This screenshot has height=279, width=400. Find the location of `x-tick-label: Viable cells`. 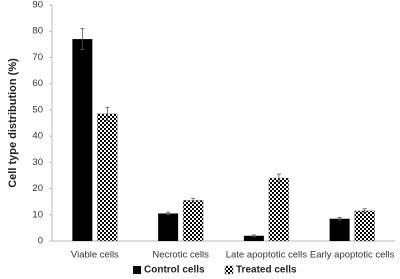

x-tick-label: Viable cells is located at coordinates (95, 255).